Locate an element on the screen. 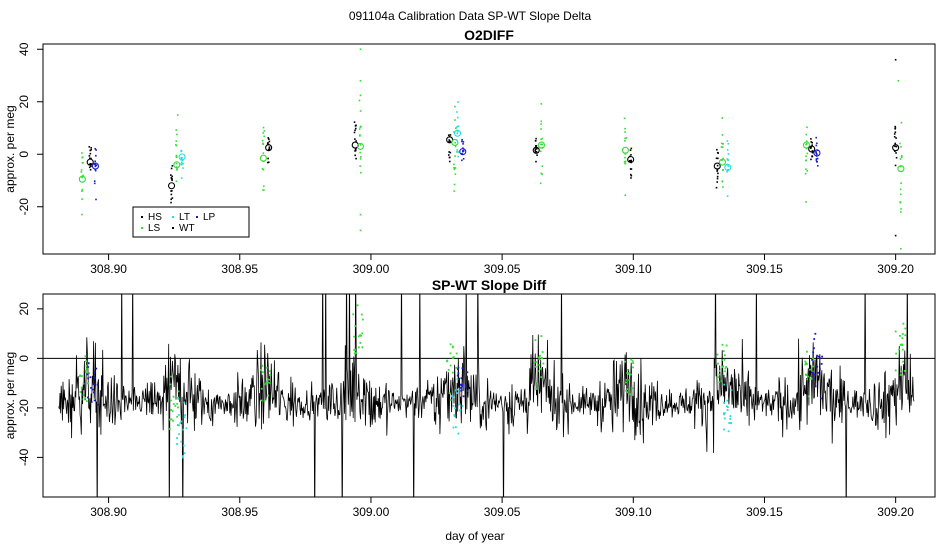 The image size is (950, 550). legend-entry: HS is located at coordinates (155, 217).